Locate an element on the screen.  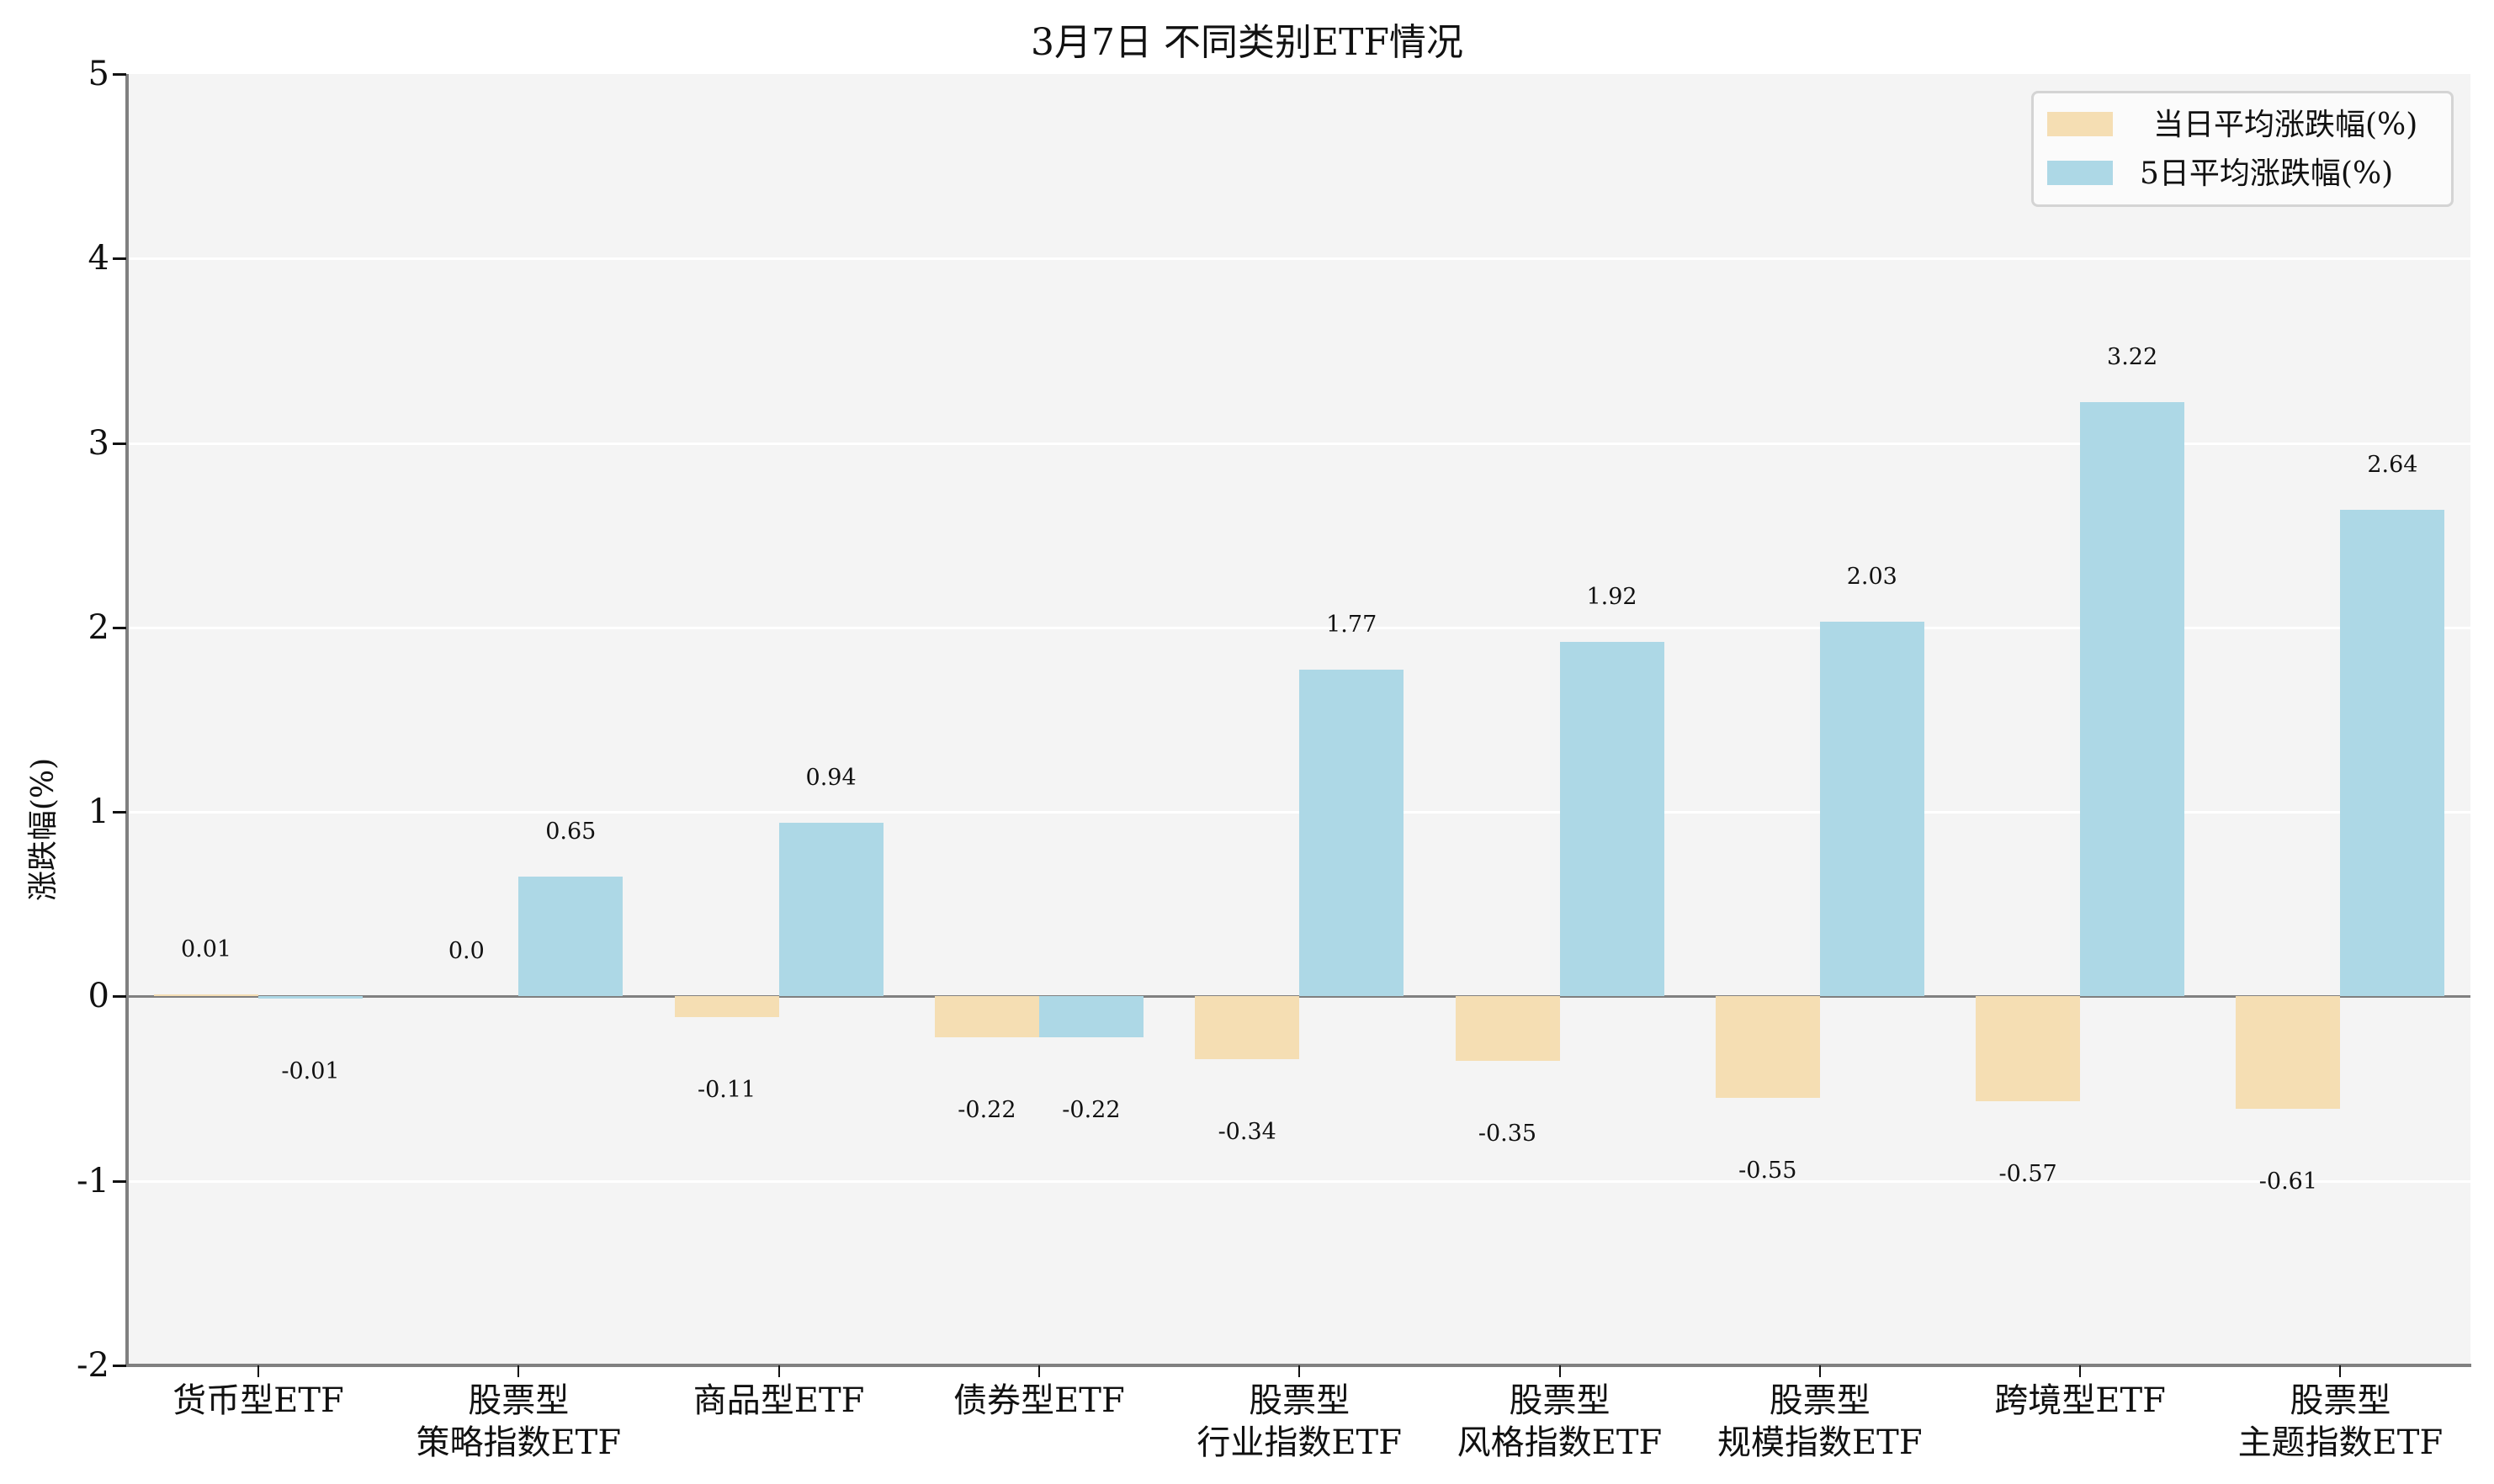
x-tick-label-line2: 风格指数ETF is located at coordinates (1560, 1442).